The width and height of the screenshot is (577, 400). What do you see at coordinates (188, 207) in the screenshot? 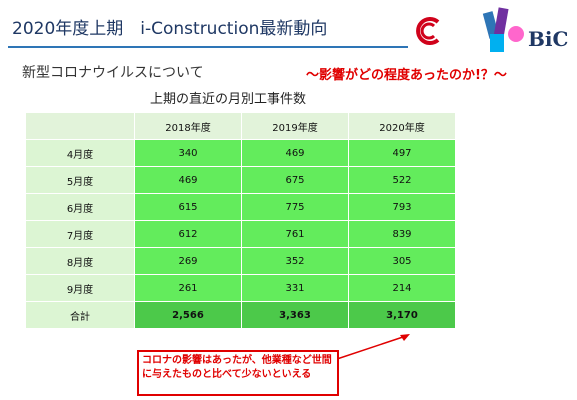
I see `data-cell: 615` at bounding box center [188, 207].